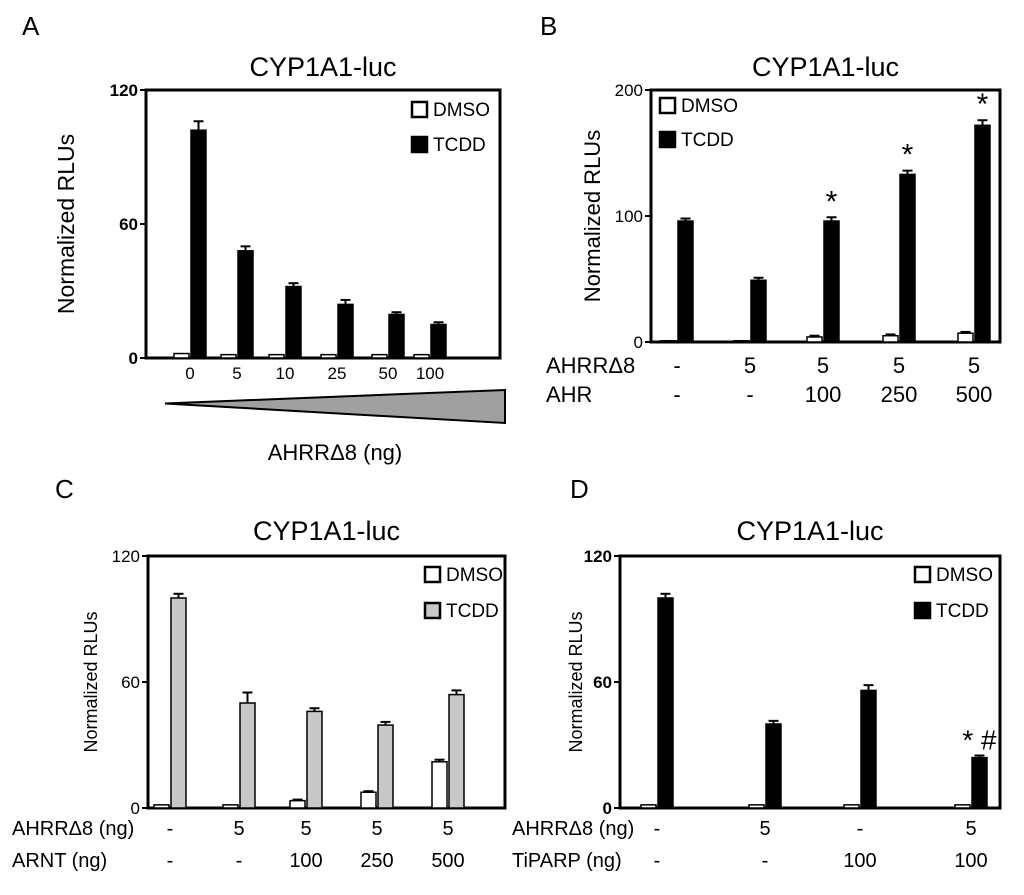 Image resolution: width=1024 pixels, height=895 pixels. Describe the element at coordinates (899, 394) in the screenshot. I see `row-value: 250` at that location.